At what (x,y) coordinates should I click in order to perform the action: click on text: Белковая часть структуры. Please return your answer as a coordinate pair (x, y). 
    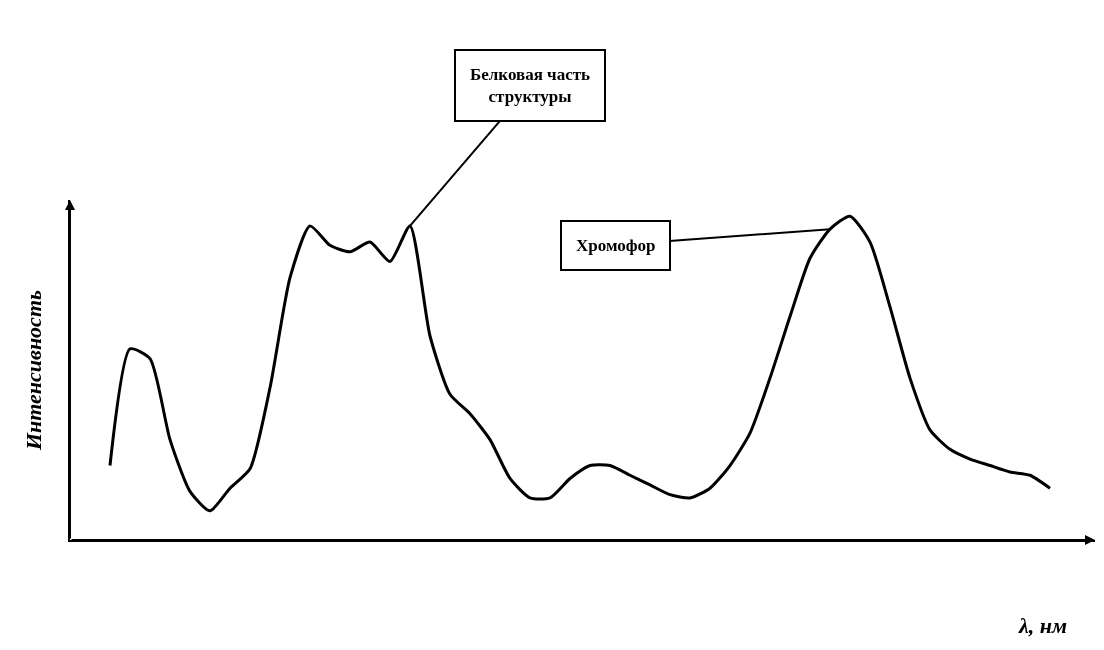
    Looking at the image, I should click on (530, 86).